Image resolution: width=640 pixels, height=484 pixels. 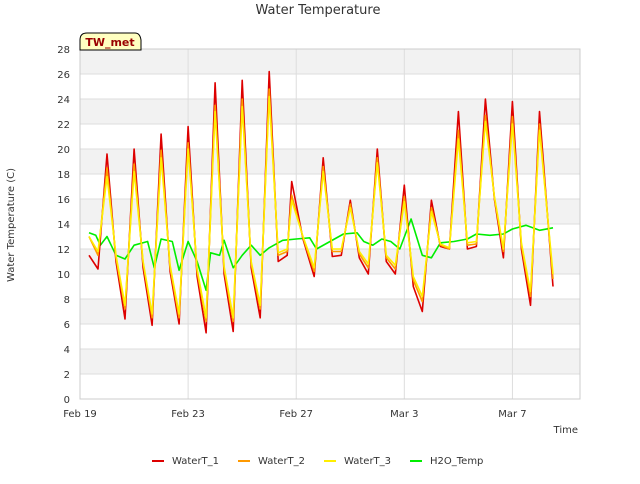 I want to click on y-tick-label: 2, so click(x=67, y=375).